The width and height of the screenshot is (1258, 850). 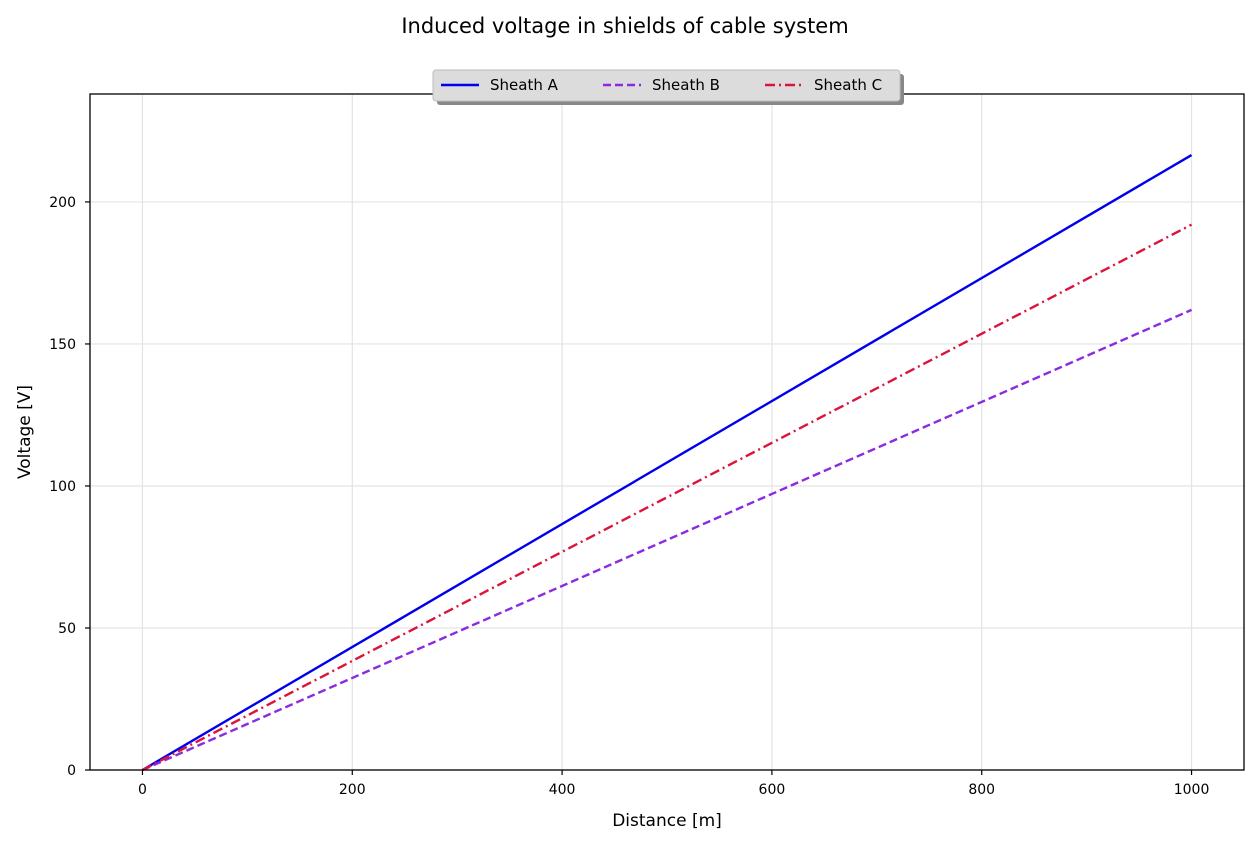 What do you see at coordinates (62, 203) in the screenshot?
I see `y-tick-label: 200` at bounding box center [62, 203].